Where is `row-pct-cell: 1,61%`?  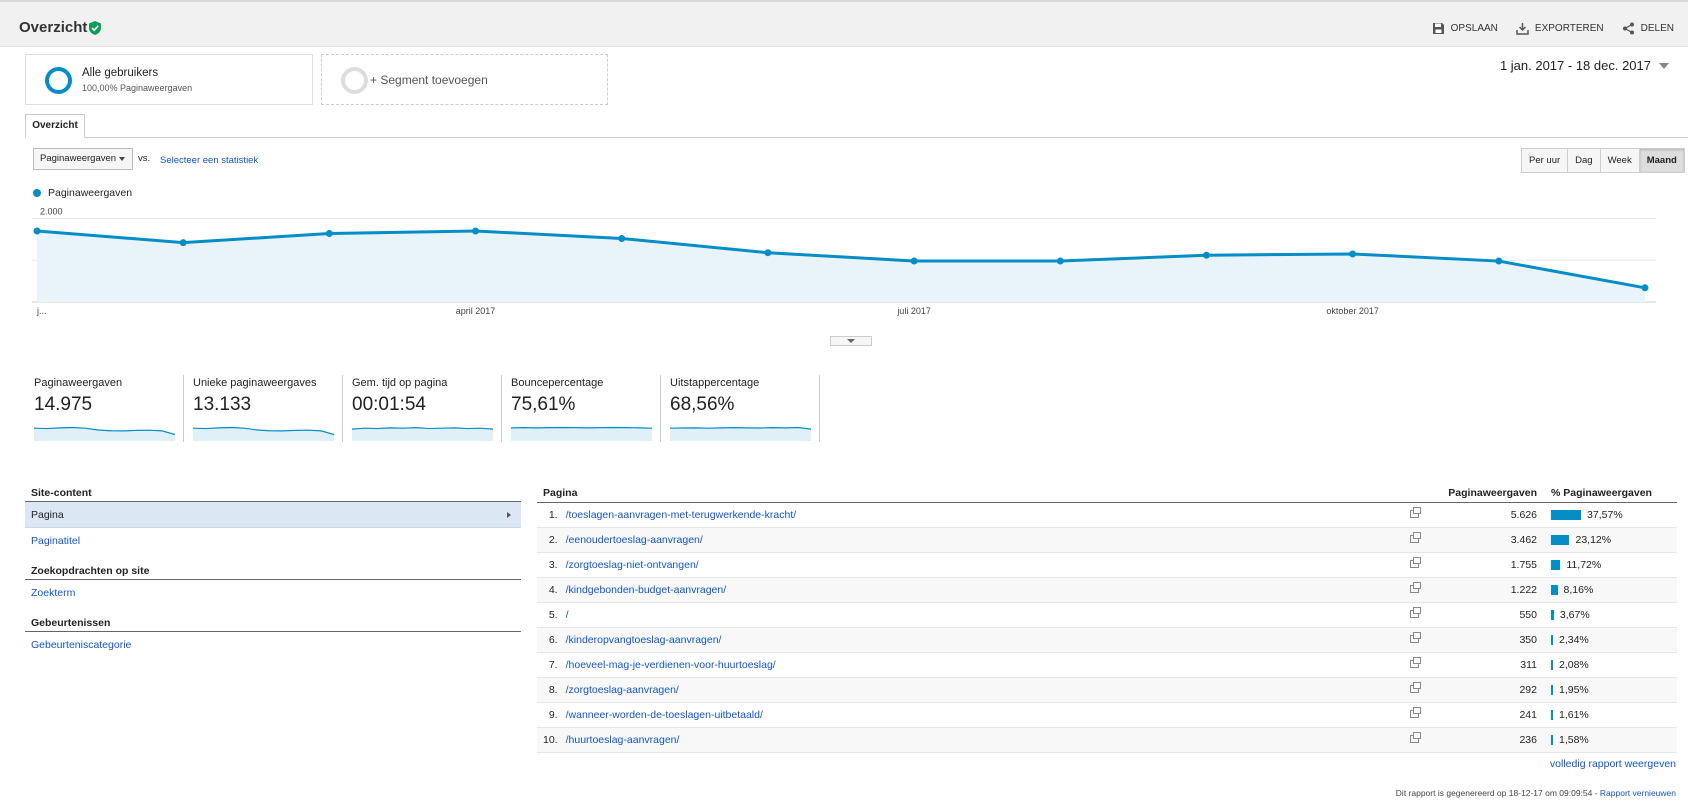 row-pct-cell: 1,61% is located at coordinates (1611, 715).